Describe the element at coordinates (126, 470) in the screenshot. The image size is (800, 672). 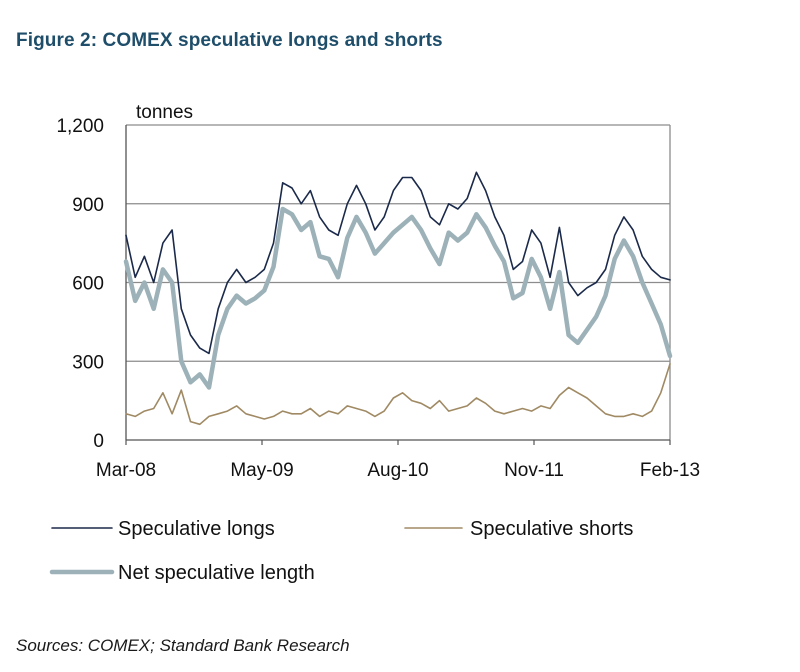
I see `x-tick-label: Mar-08` at that location.